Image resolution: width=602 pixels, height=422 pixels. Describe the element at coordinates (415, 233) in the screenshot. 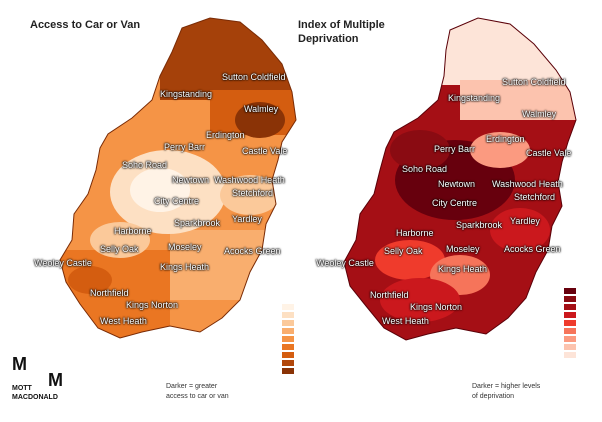

I see `place-label-harborne-r: Harborne` at that location.